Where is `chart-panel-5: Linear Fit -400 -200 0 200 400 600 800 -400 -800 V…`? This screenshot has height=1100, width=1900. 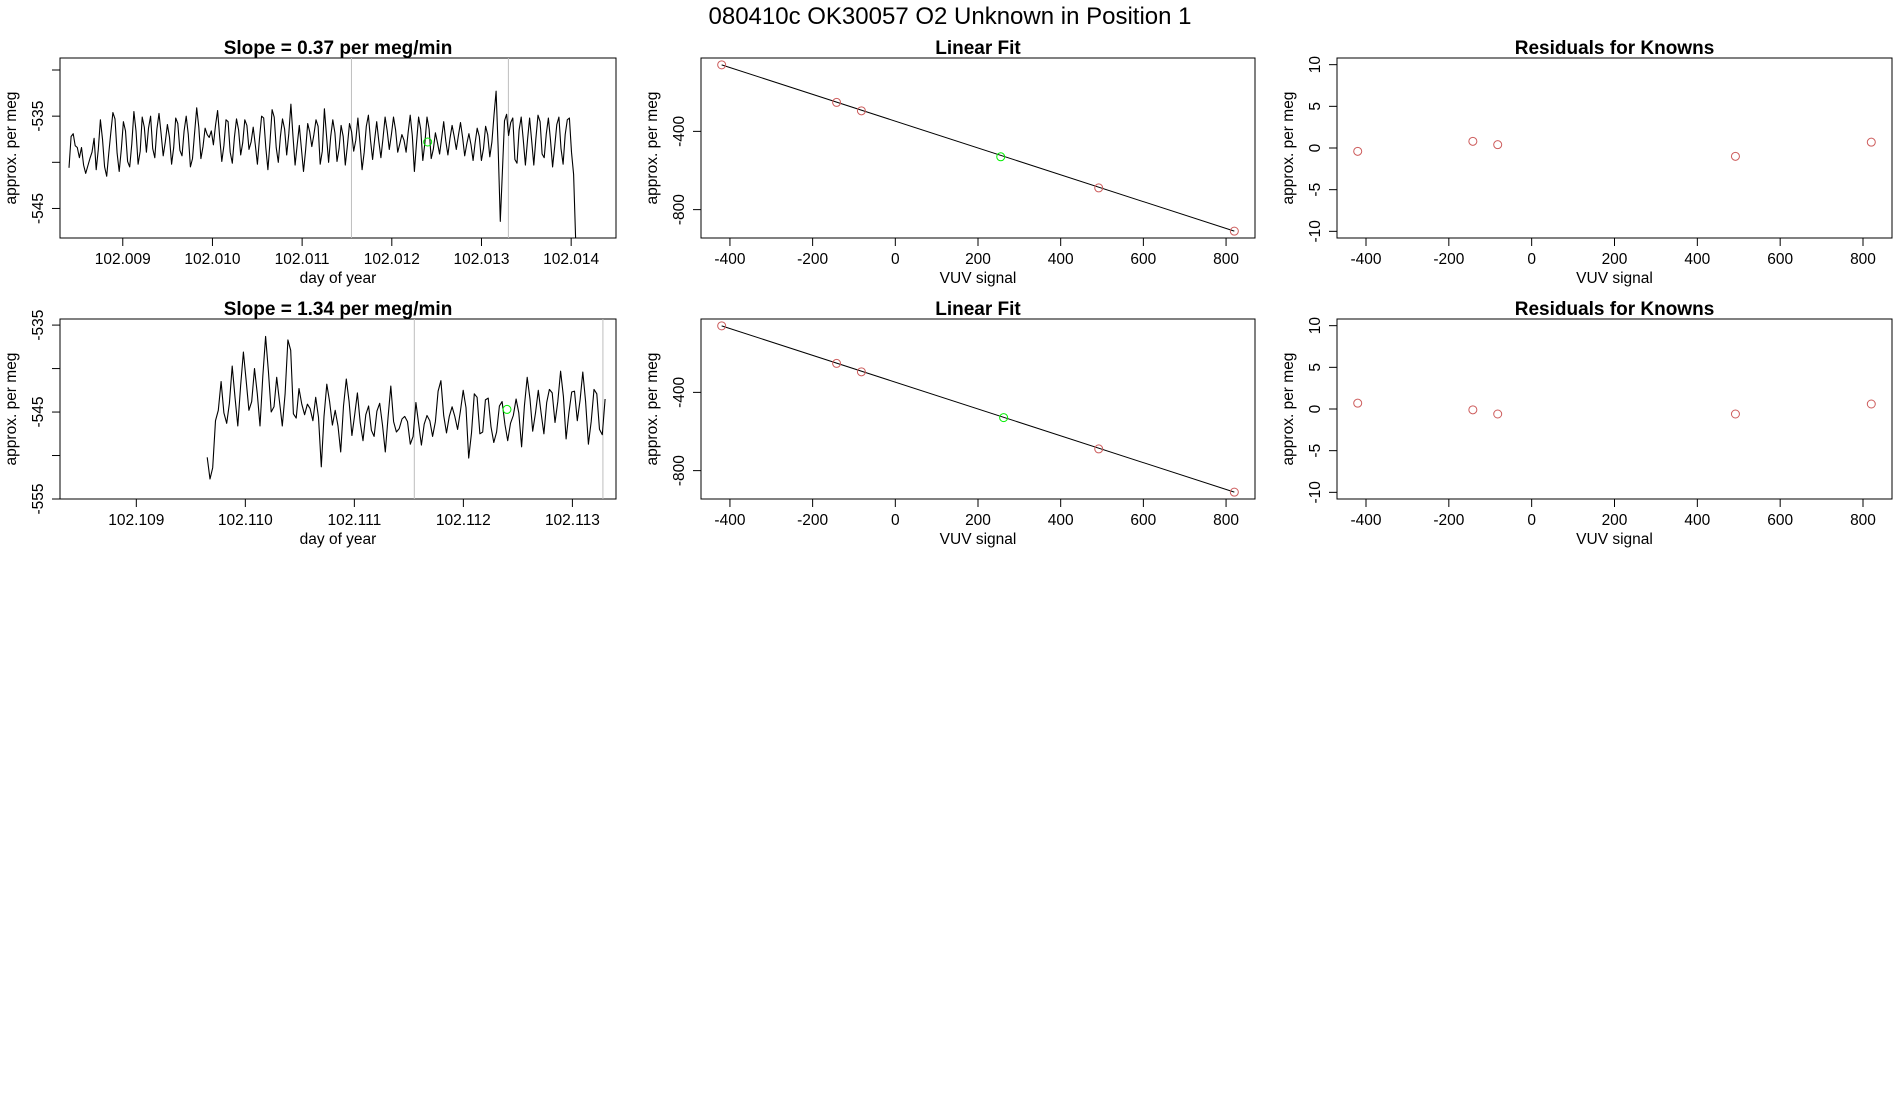 chart-panel-5: Linear Fit -400 -200 0 200 400 600 800 -400 -800 V… is located at coordinates (950, 423).